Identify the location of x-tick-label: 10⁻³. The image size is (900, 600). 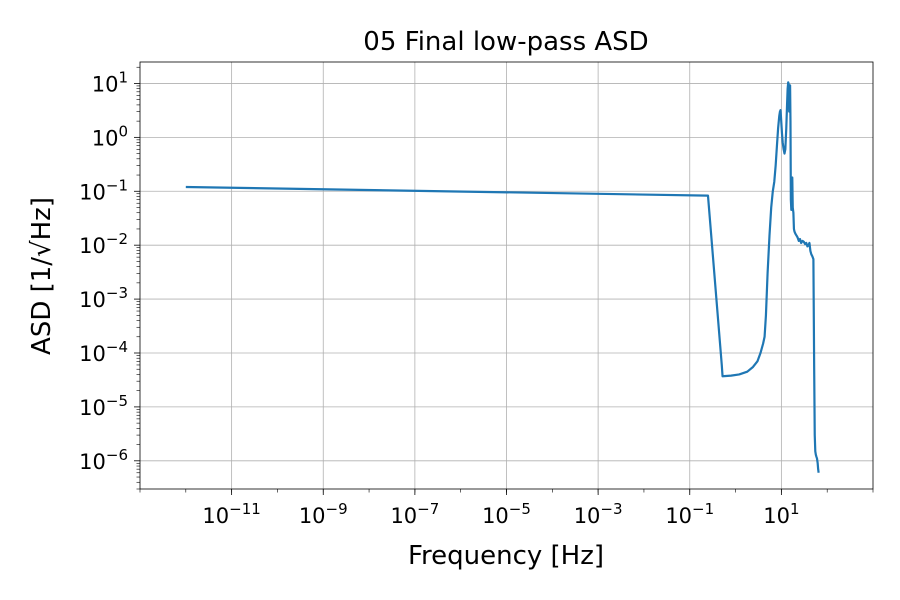
(598, 514).